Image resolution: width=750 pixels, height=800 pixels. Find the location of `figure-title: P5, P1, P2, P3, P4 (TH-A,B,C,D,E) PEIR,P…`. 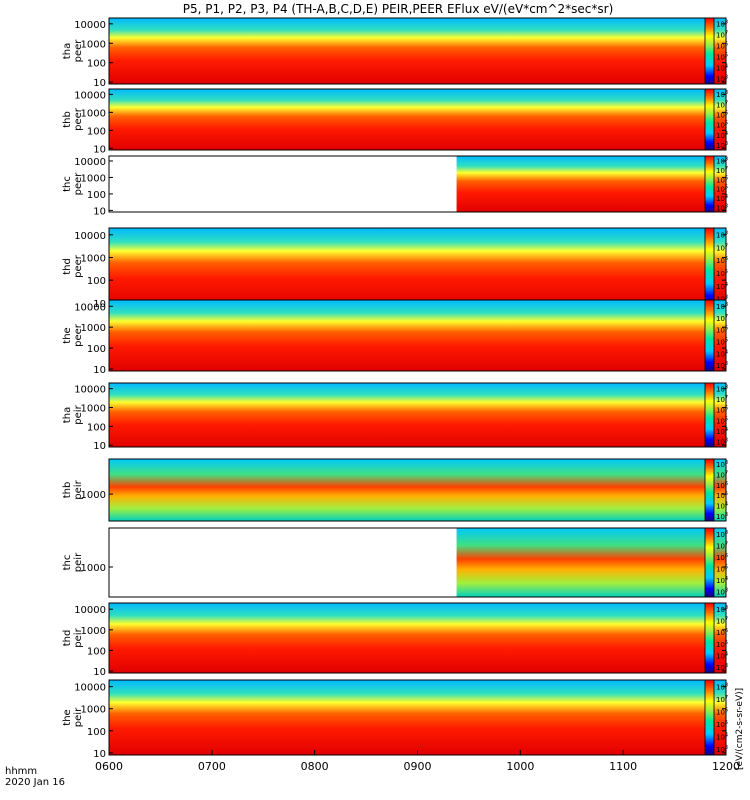

figure-title: P5, P1, P2, P3, P4 (TH-A,B,C,D,E) PEIR,P… is located at coordinates (398, 9).